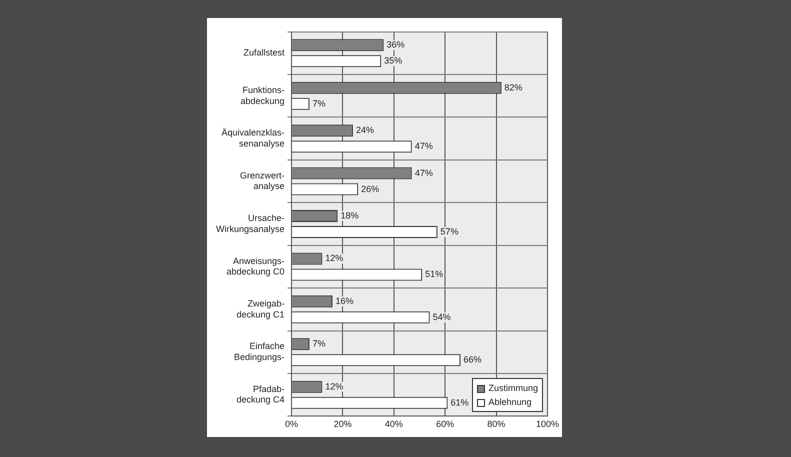 This screenshot has height=457, width=791. I want to click on legend-label: Zustimmung, so click(513, 388).